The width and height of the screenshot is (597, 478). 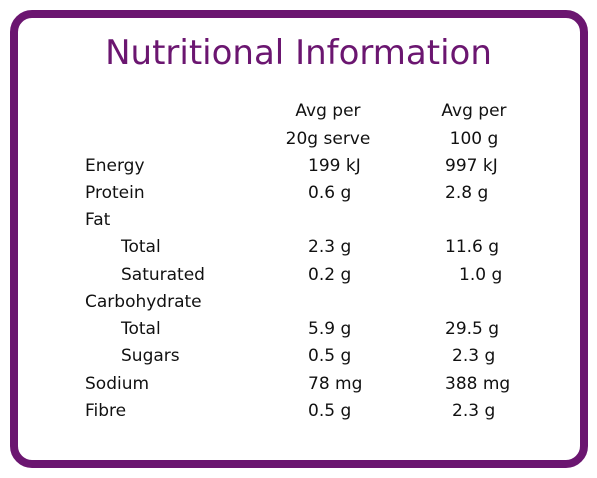 I want to click on header-row-2: 20g serve 100 g, so click(x=298, y=139).